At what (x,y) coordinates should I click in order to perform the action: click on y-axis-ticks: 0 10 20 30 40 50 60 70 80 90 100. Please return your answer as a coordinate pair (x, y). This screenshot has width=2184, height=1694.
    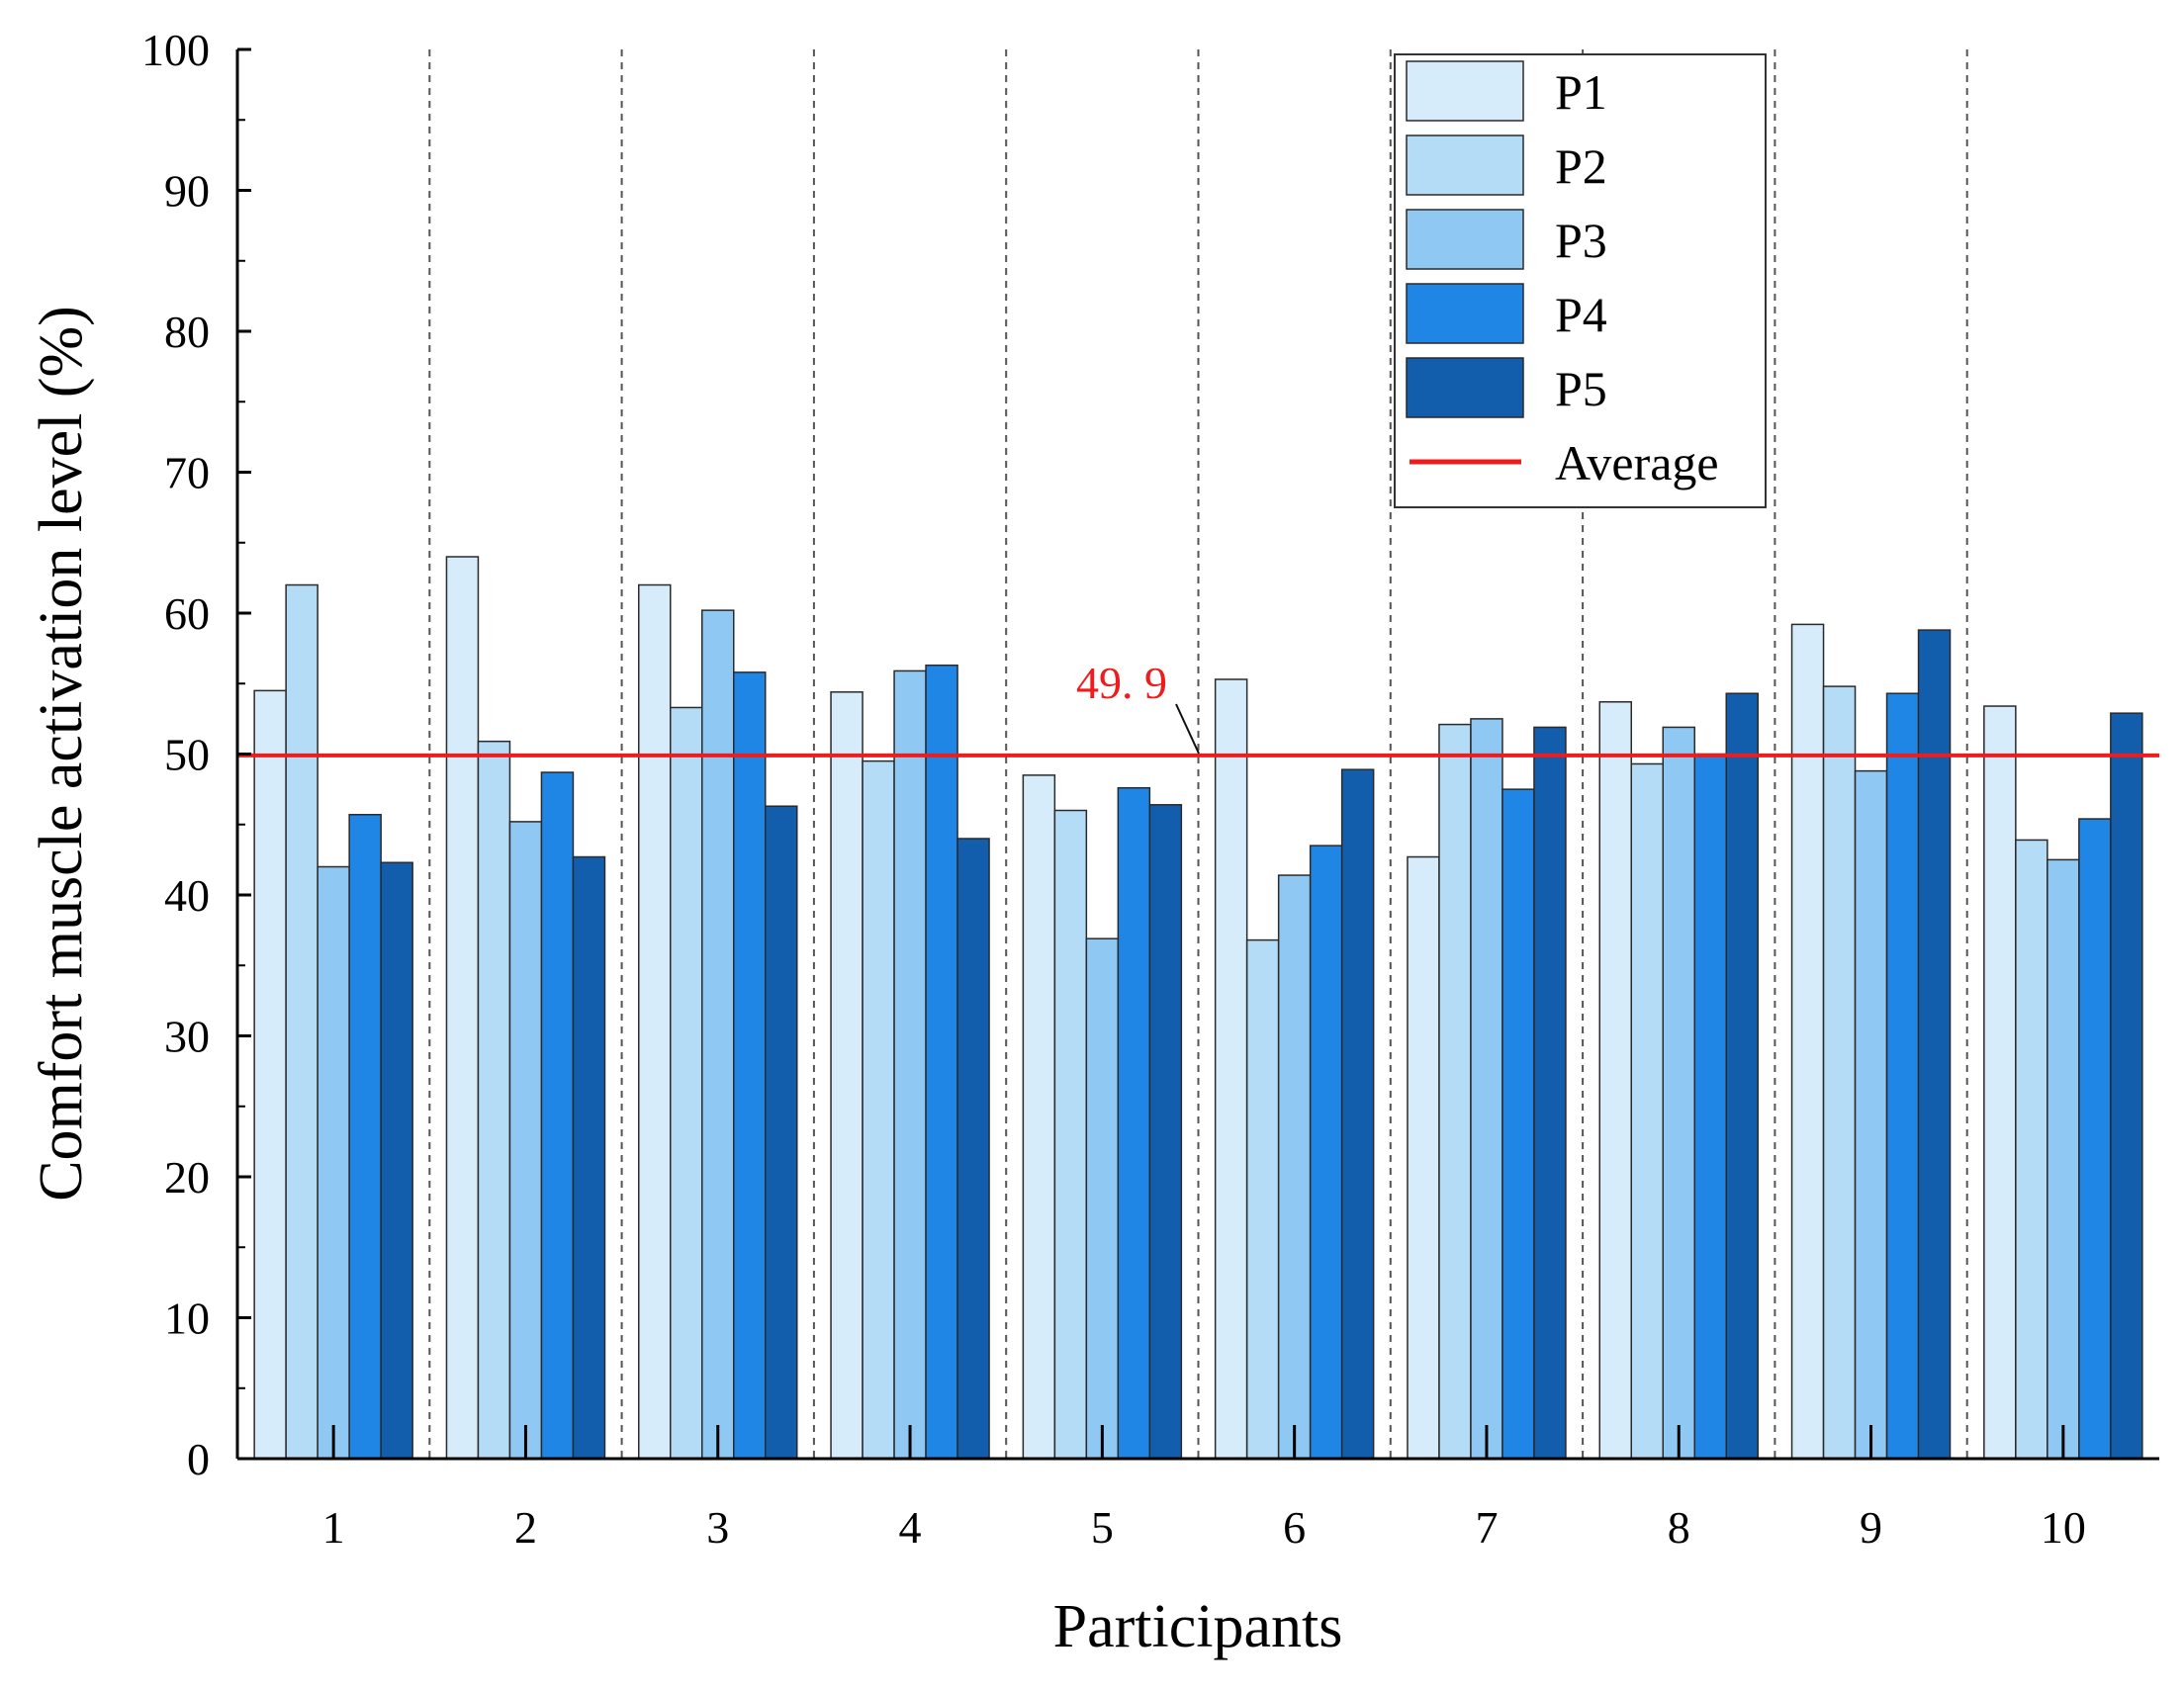
    Looking at the image, I should click on (196, 754).